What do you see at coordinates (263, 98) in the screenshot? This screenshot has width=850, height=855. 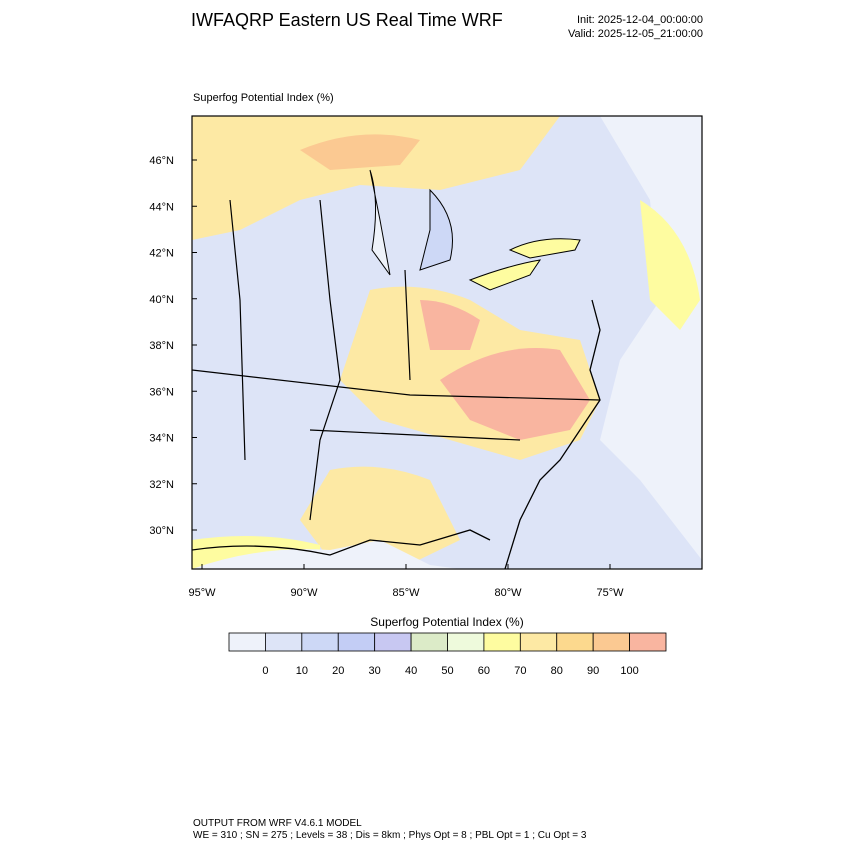 I see `map-title: Superfog Potential Index (%)` at bounding box center [263, 98].